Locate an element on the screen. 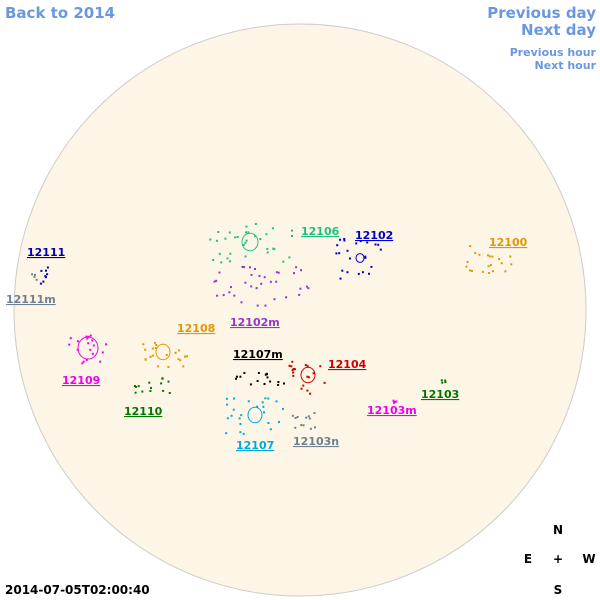 This screenshot has width=600, height=600. region-label: 12102 is located at coordinates (374, 235).